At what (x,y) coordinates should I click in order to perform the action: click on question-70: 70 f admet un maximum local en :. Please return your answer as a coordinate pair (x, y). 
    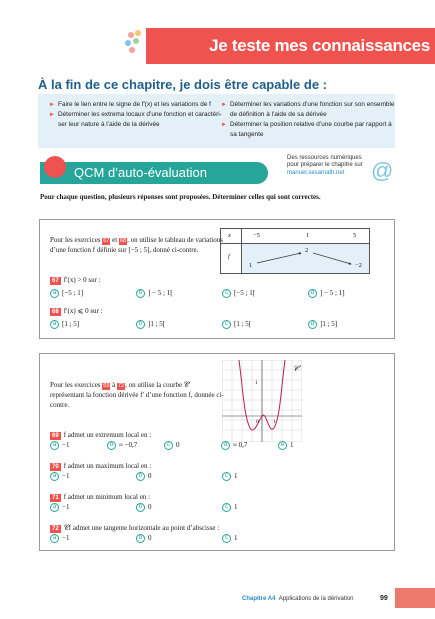
    Looking at the image, I should click on (101, 466).